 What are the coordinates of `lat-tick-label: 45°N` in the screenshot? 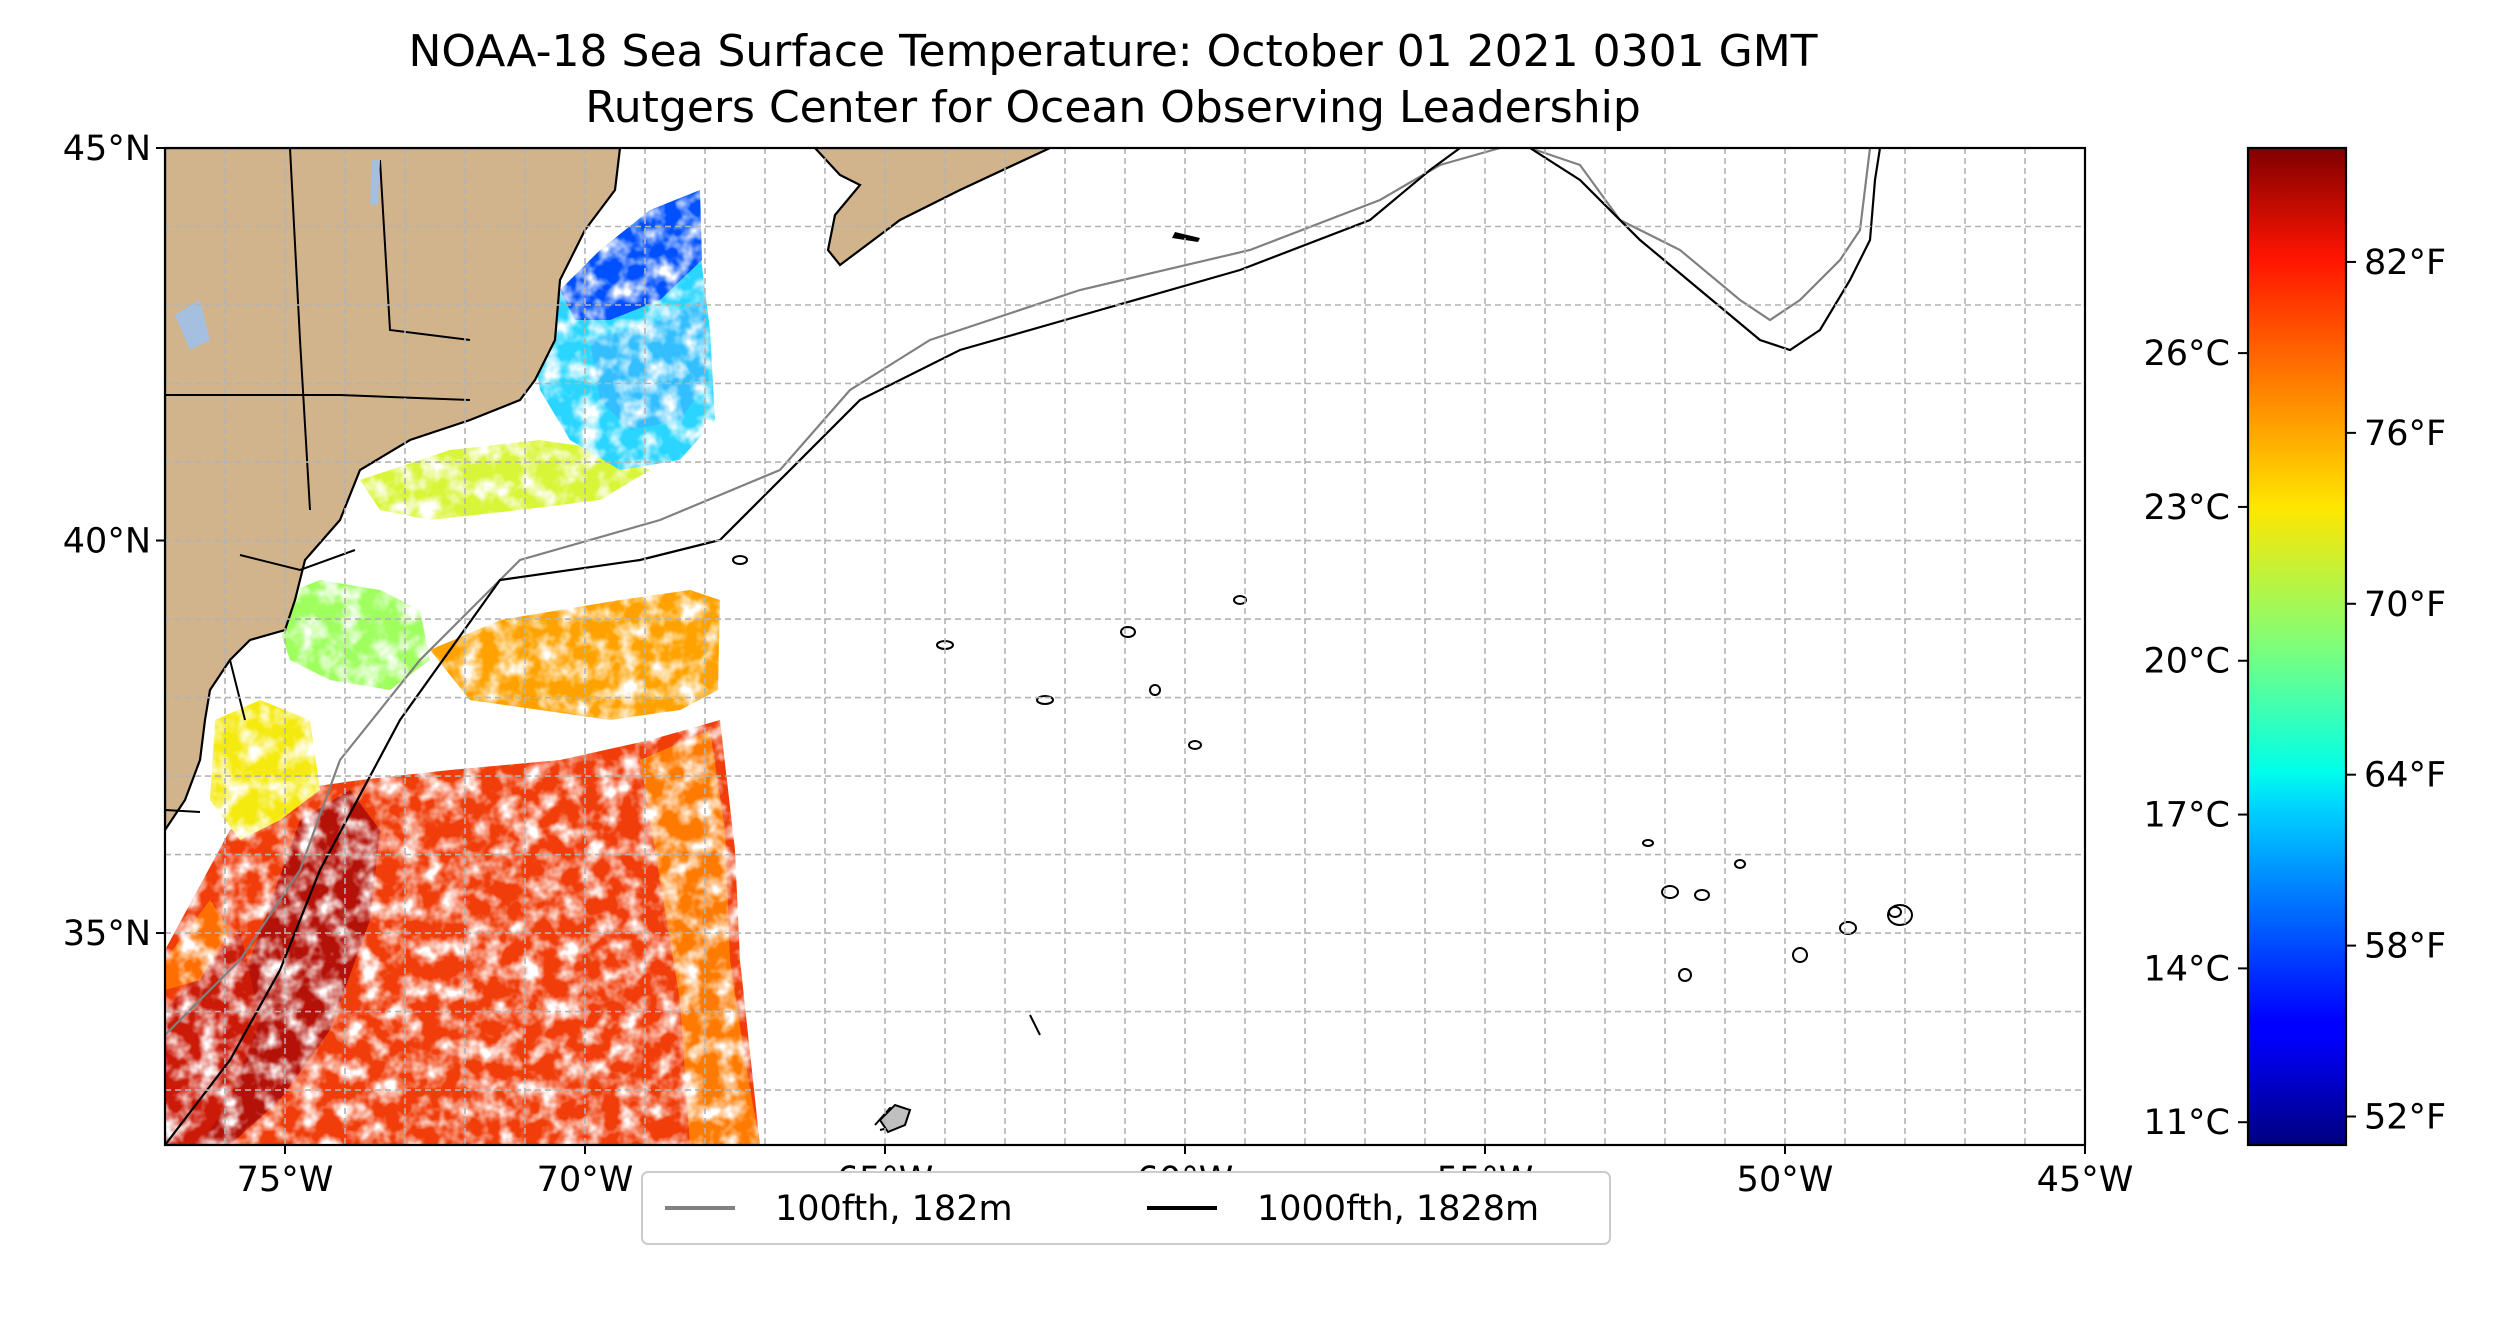 It's located at (107, 149).